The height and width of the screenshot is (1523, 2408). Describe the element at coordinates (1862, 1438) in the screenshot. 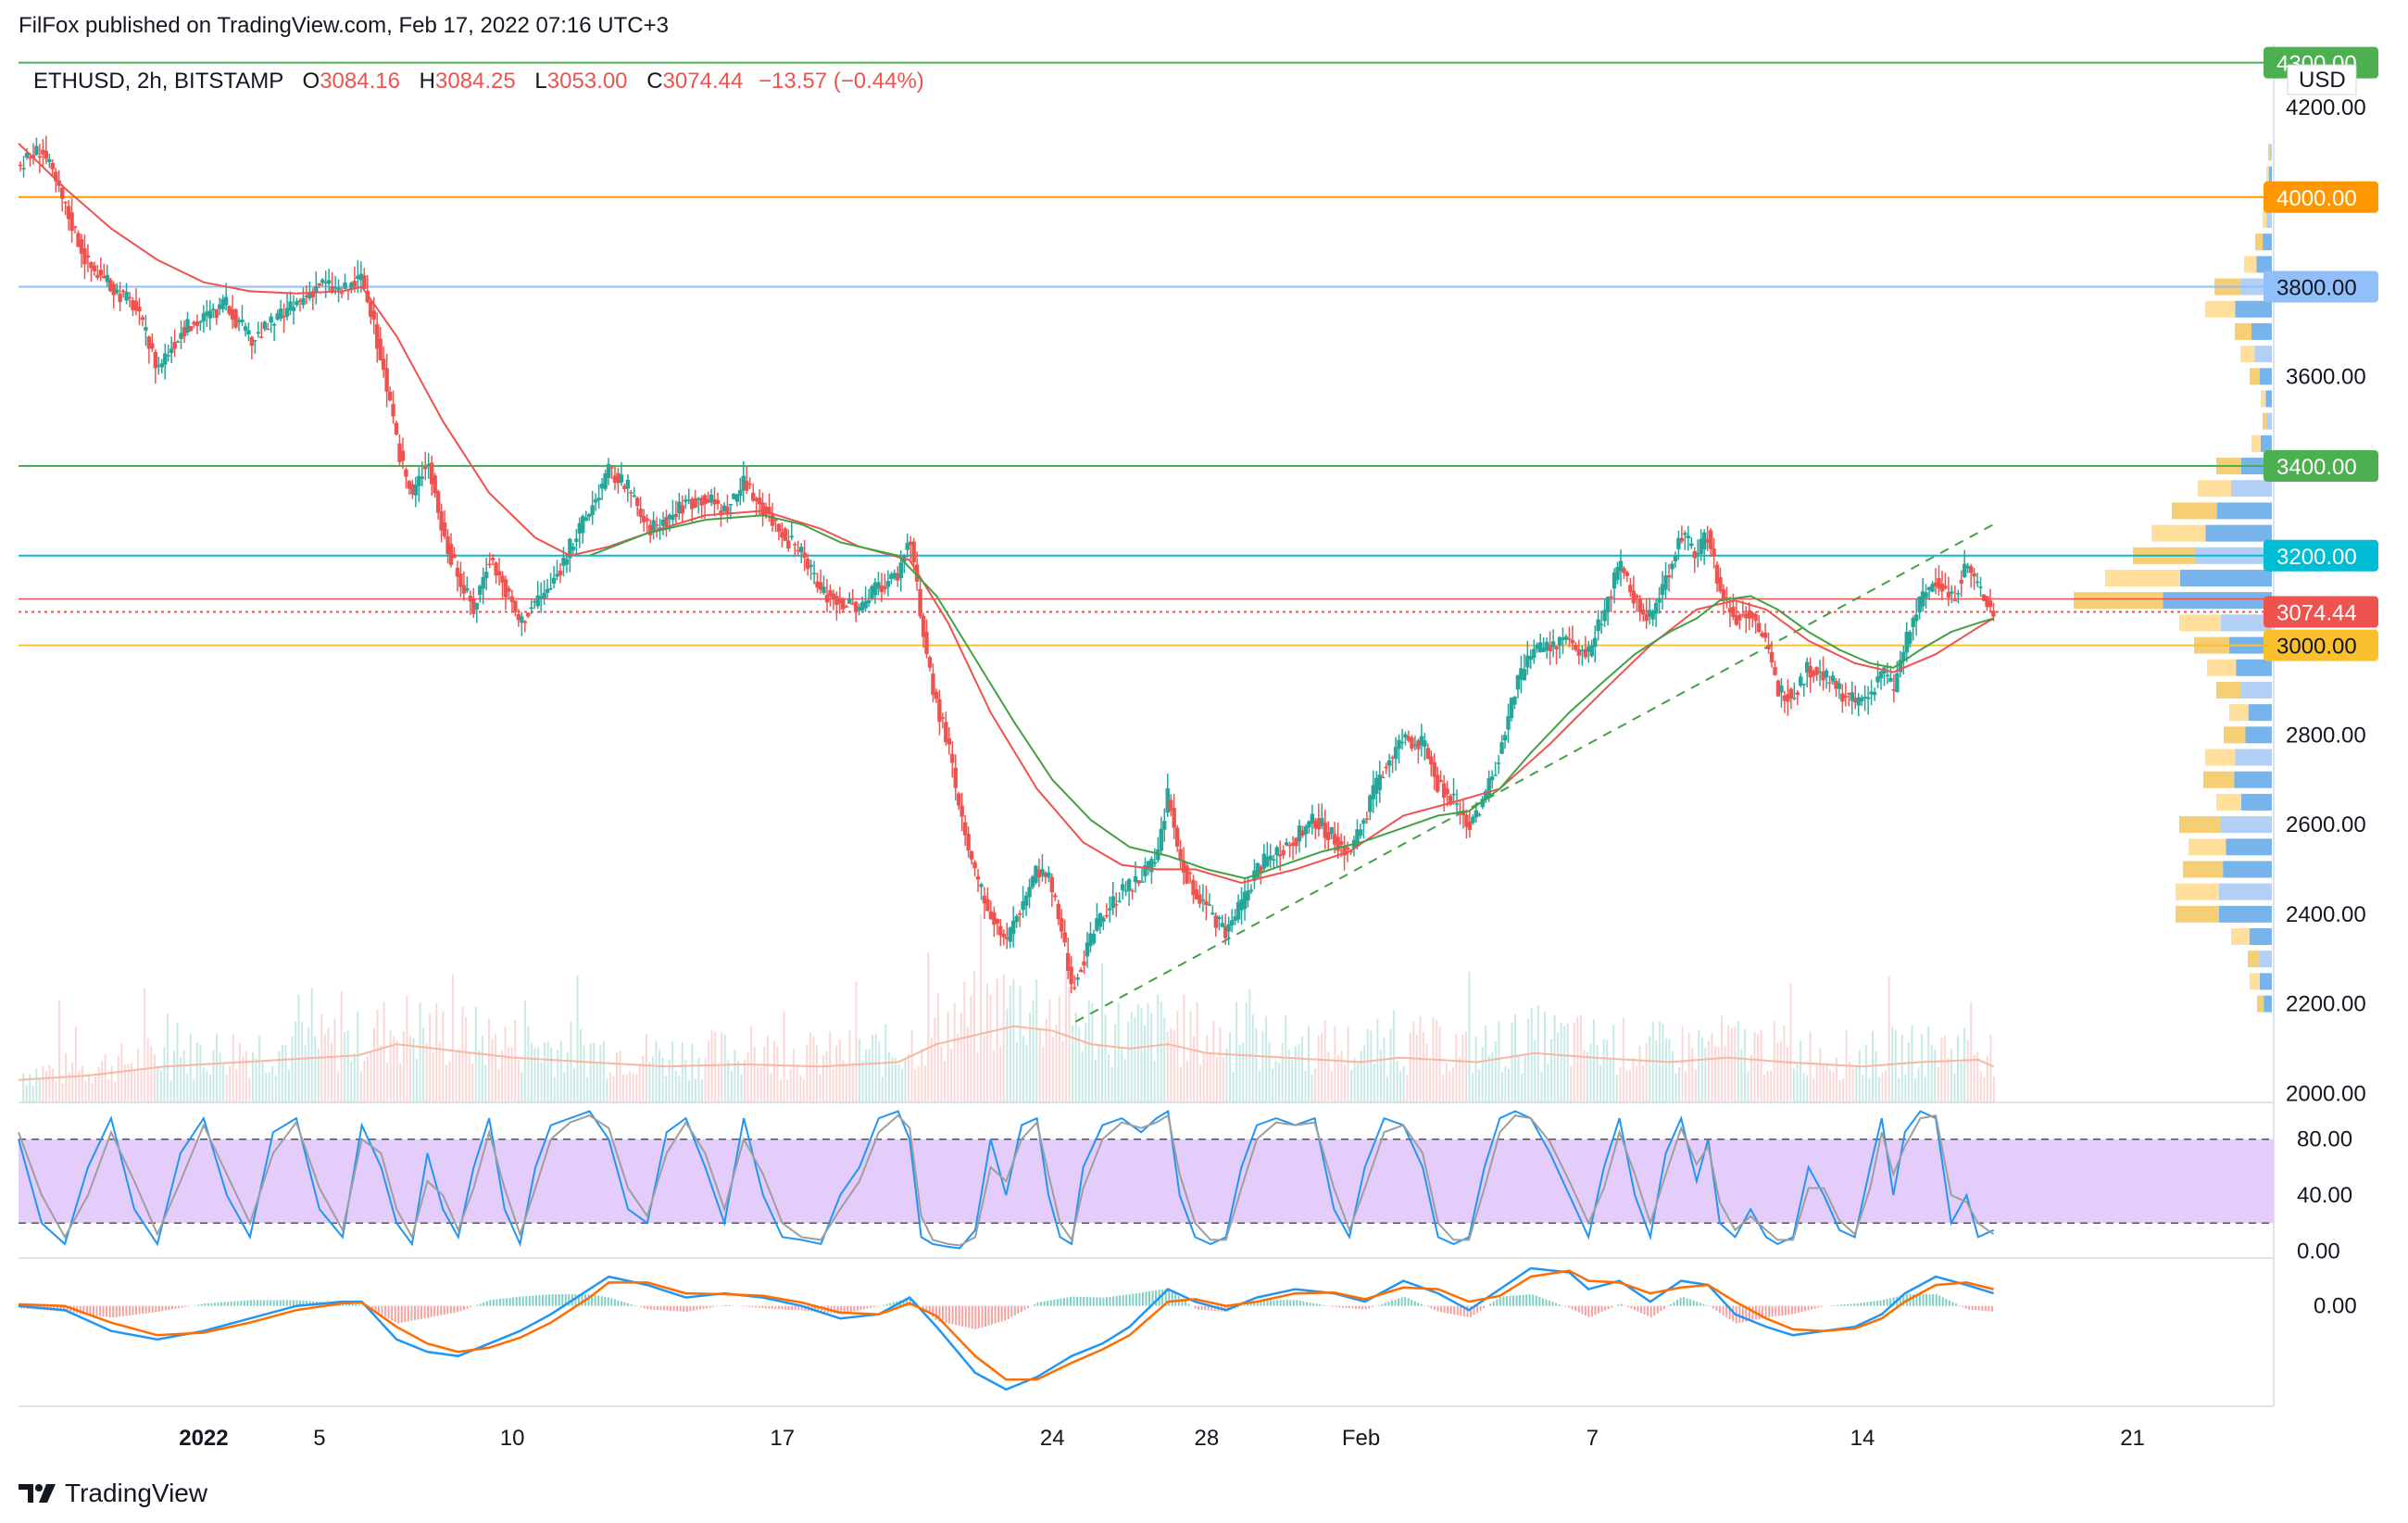

I see `time-tick-label: 14` at that location.